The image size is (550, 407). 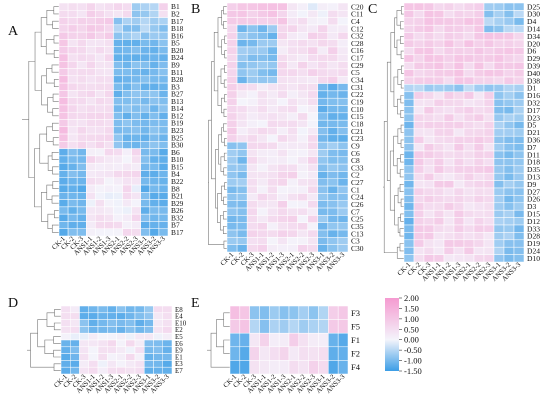 What do you see at coordinates (533, 43) in the screenshot?
I see `row-label: D20` at bounding box center [533, 43].